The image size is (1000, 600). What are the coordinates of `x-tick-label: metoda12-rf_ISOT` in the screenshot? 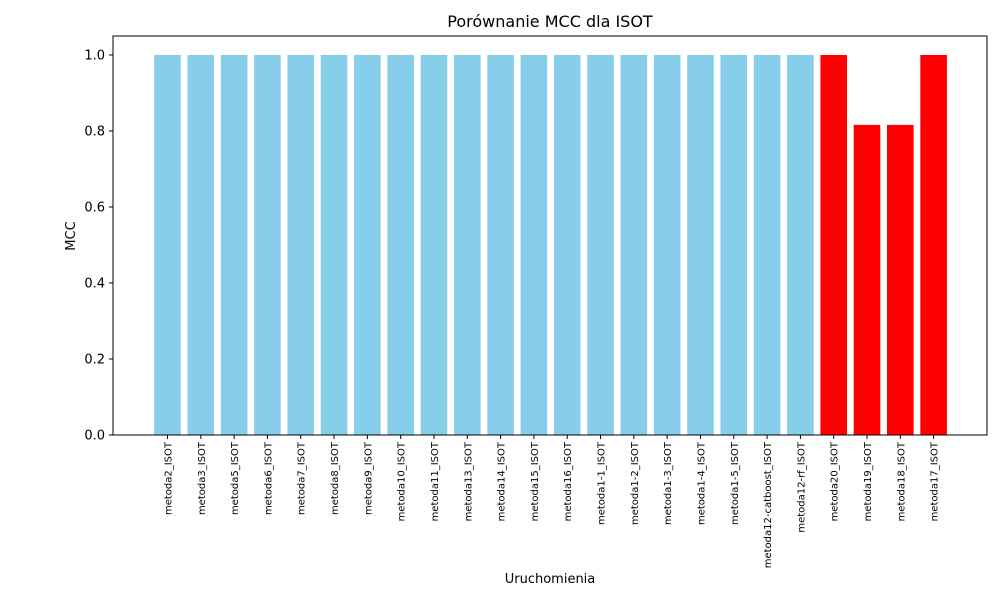 It's located at (801, 487).